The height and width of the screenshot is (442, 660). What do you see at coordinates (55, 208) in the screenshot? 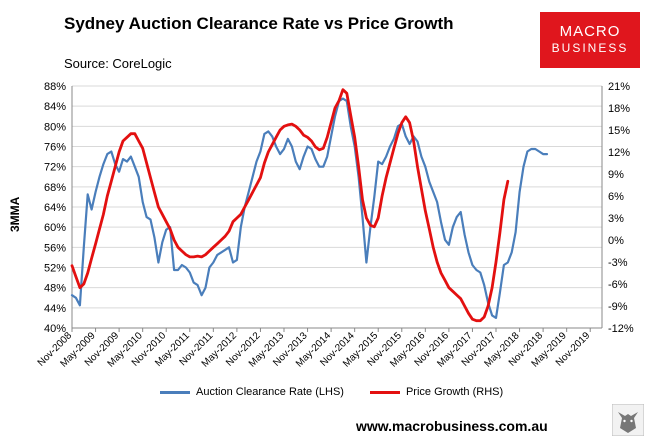
I see `y-left-tick-label: 64%` at bounding box center [55, 208].